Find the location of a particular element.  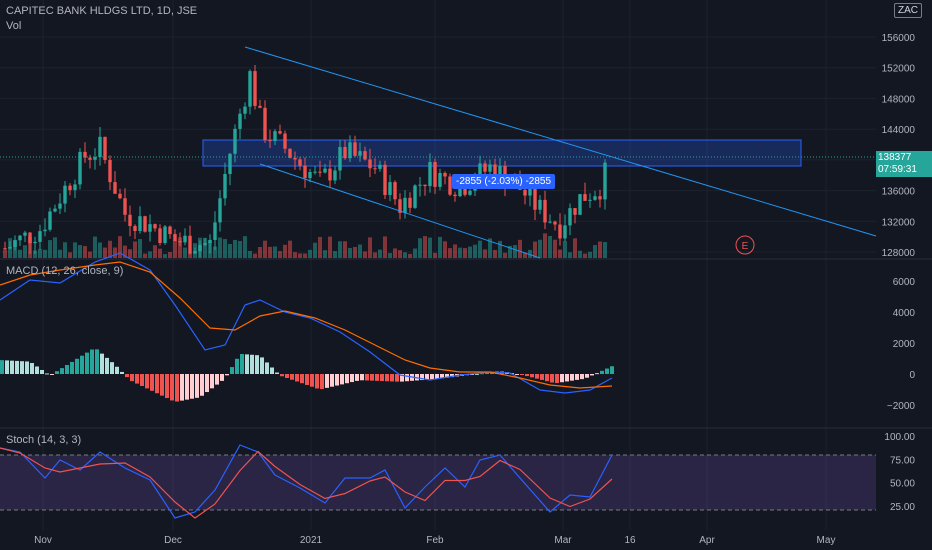

time-tick-label: May is located at coordinates (826, 540).